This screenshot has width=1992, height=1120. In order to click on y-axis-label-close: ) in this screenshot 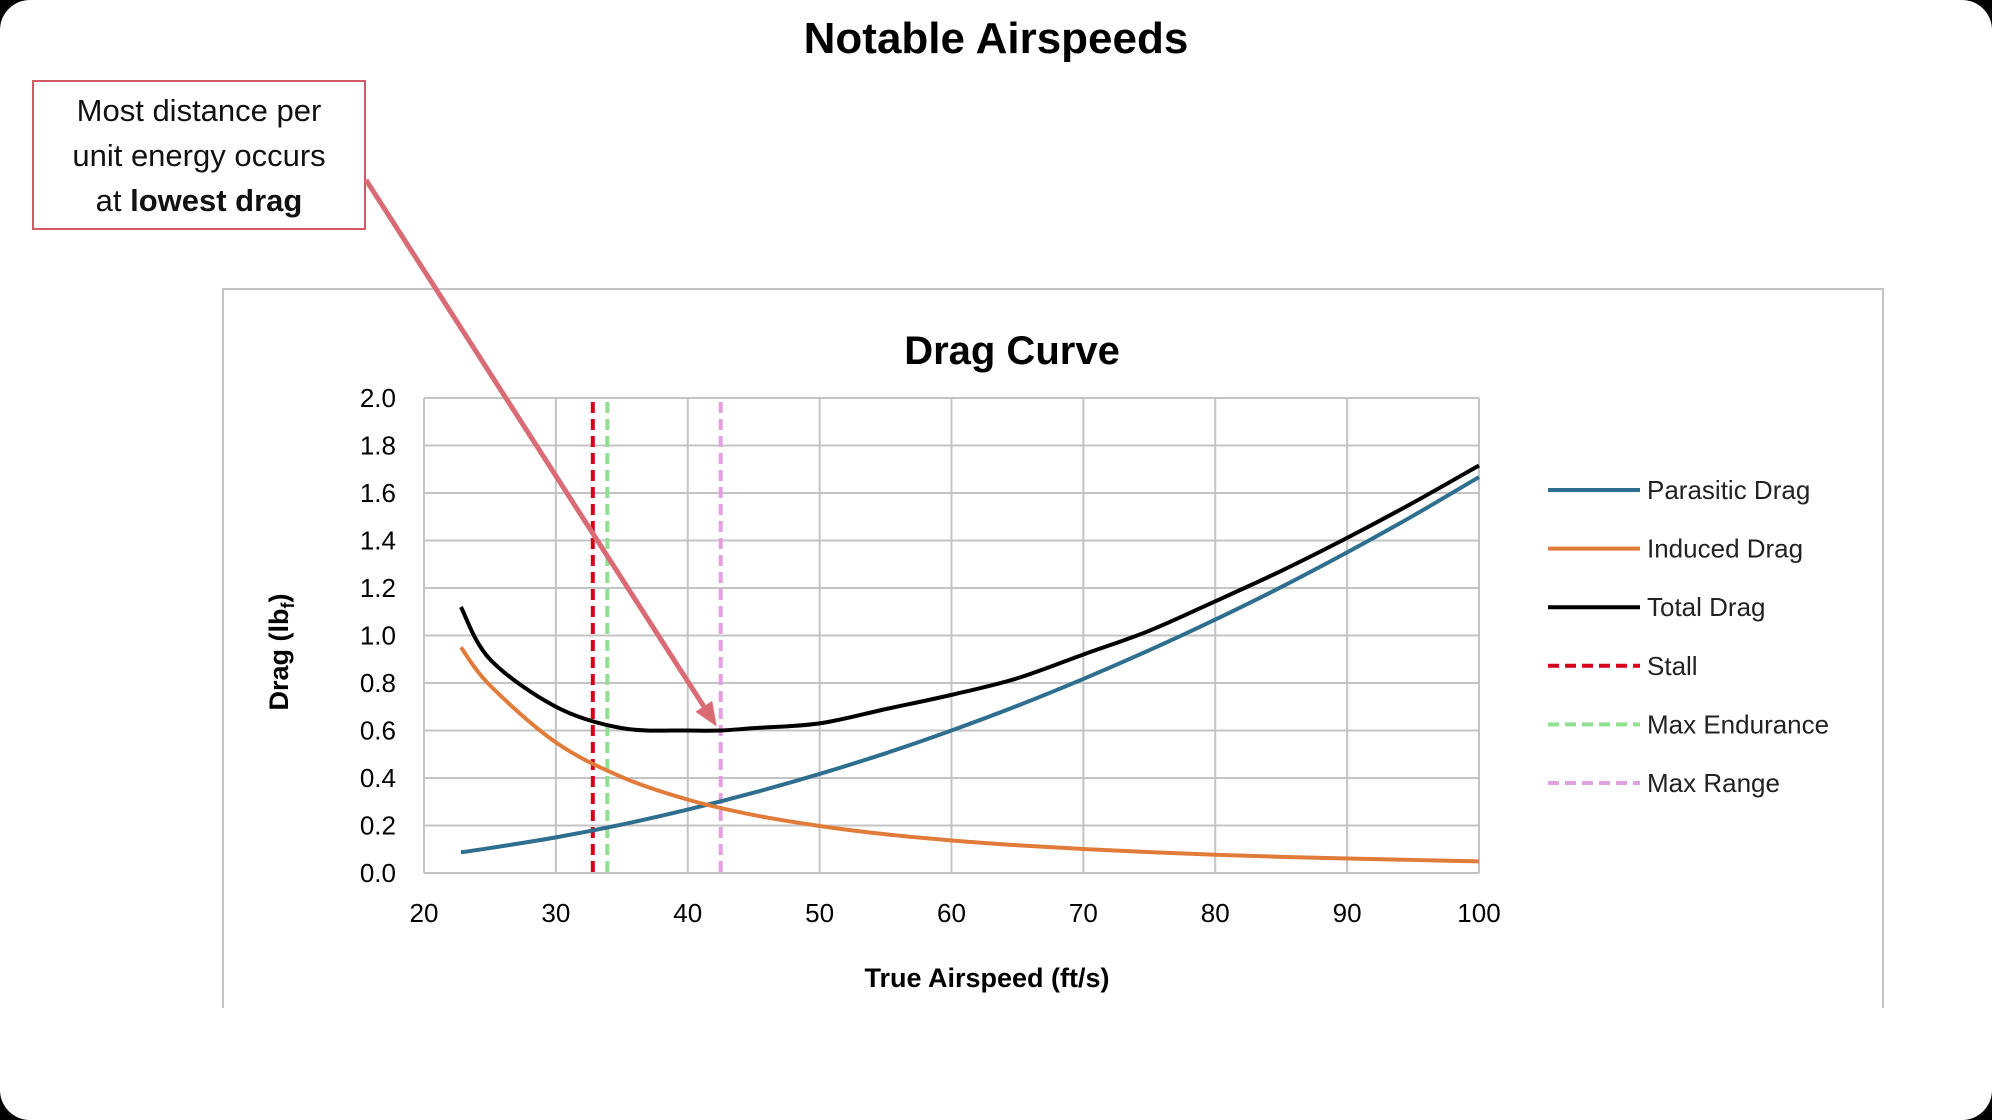, I will do `click(279, 597)`.